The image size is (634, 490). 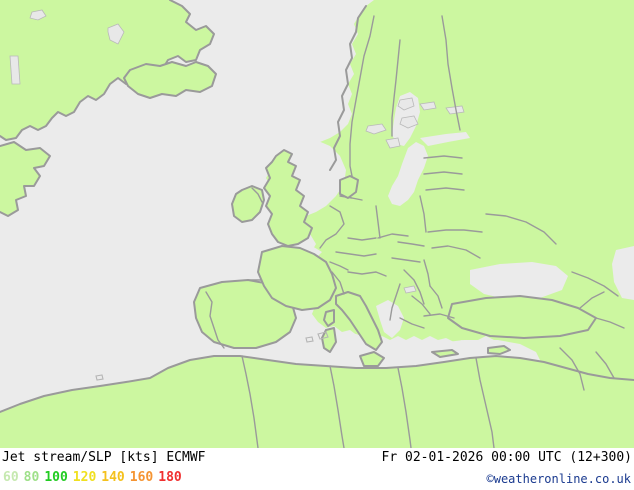 What do you see at coordinates (519, 281) in the screenshot?
I see `sea-black-sea` at bounding box center [519, 281].